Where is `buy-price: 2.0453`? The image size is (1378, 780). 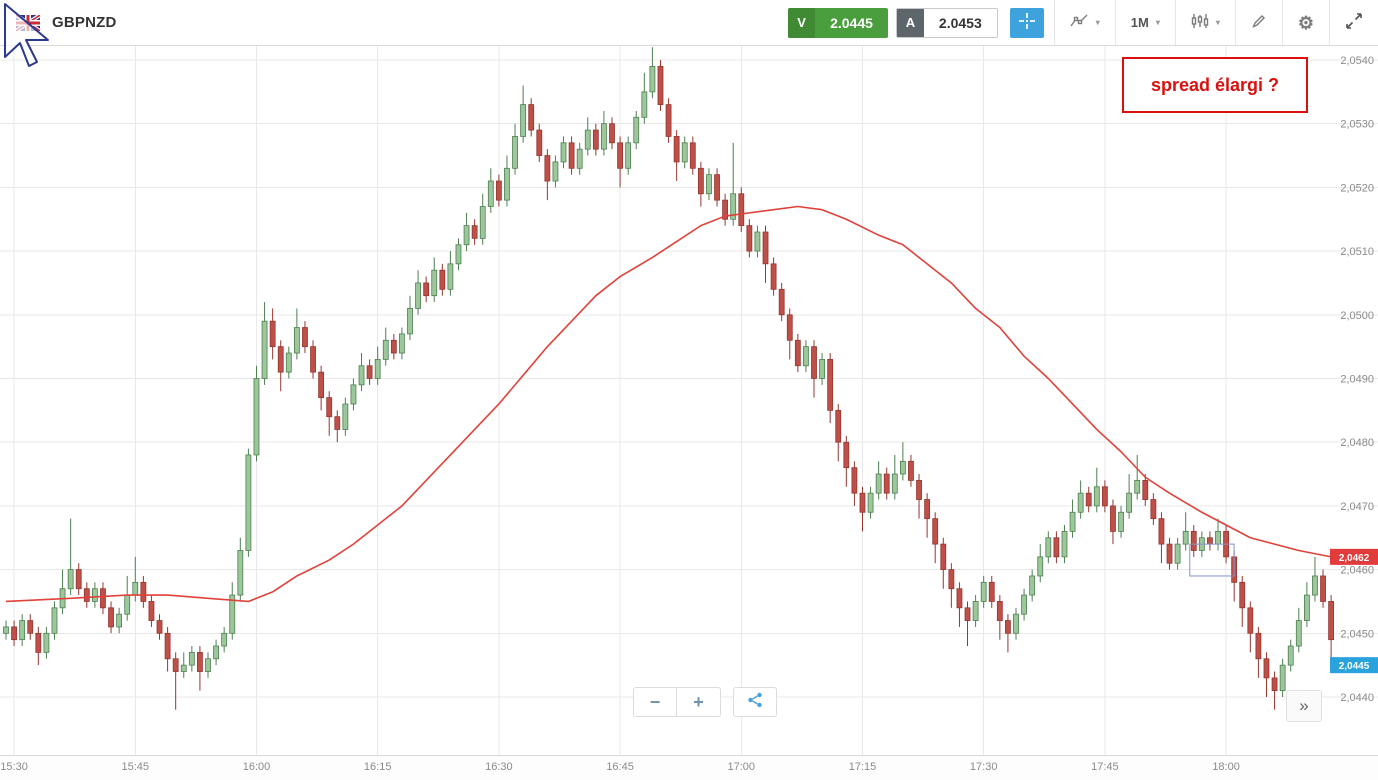 buy-price: 2.0453 is located at coordinates (960, 22).